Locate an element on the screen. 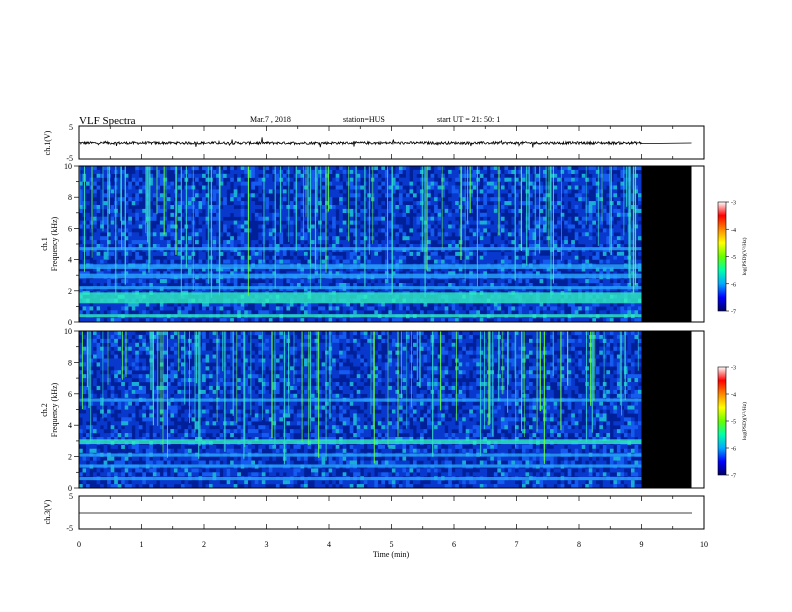 The width and height of the screenshot is (792, 612). spectrogram-band is located at coordinates (360, 298).